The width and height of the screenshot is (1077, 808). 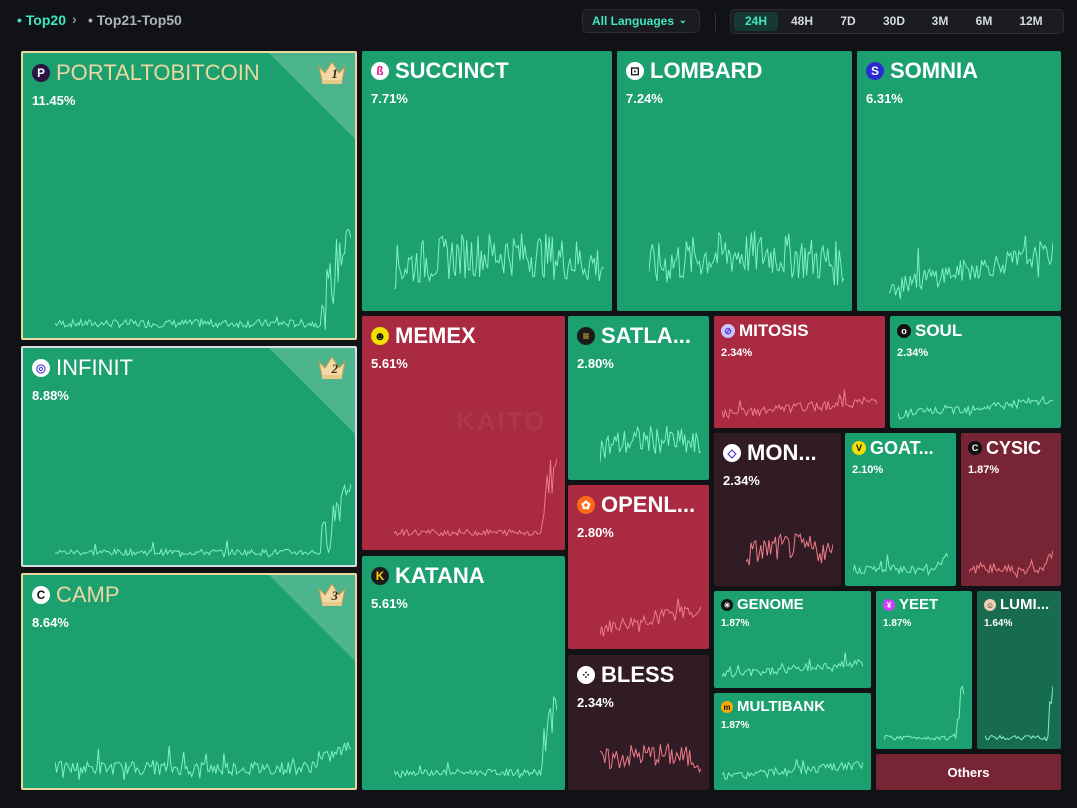 I want to click on rank-number: 3, so click(x=335, y=595).